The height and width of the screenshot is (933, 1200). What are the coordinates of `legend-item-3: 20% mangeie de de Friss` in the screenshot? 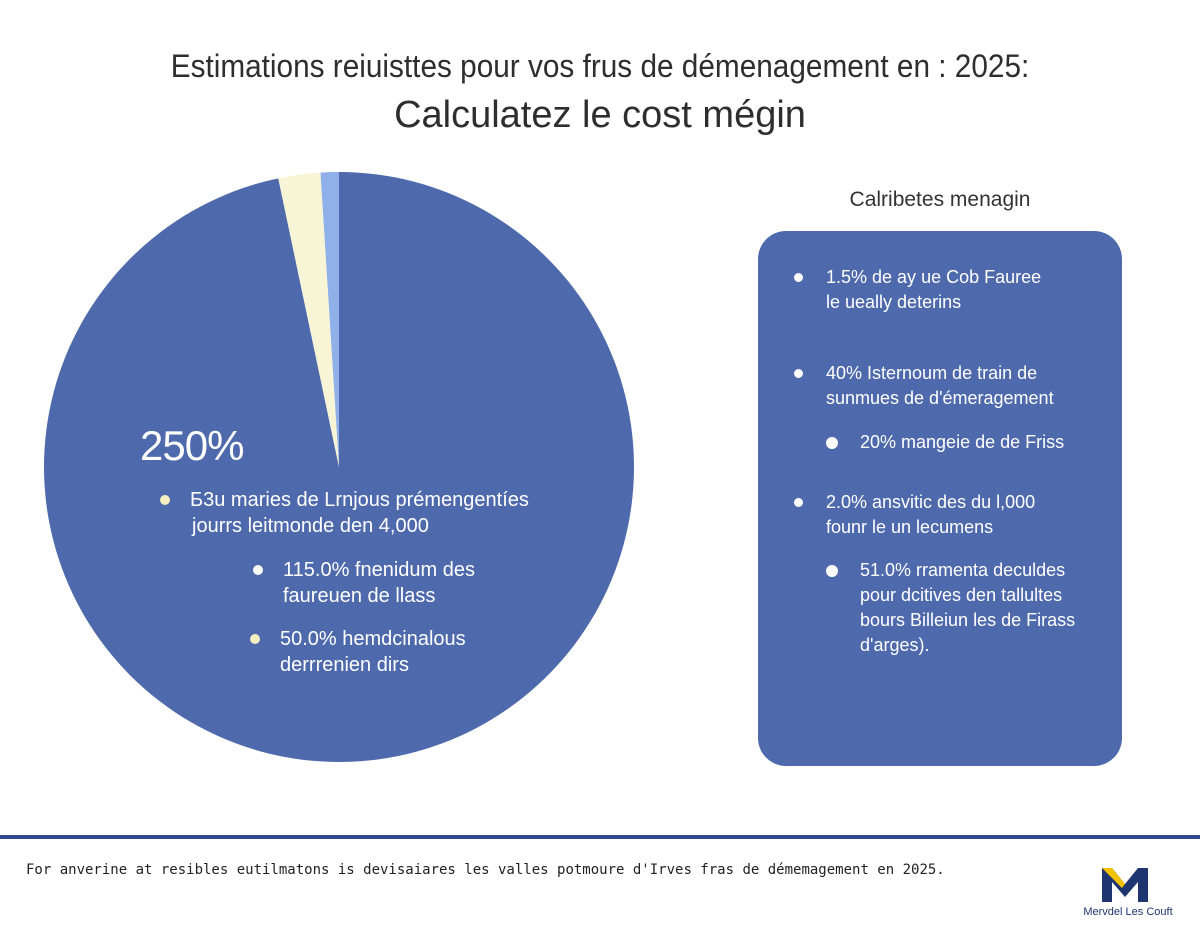 It's located at (945, 442).